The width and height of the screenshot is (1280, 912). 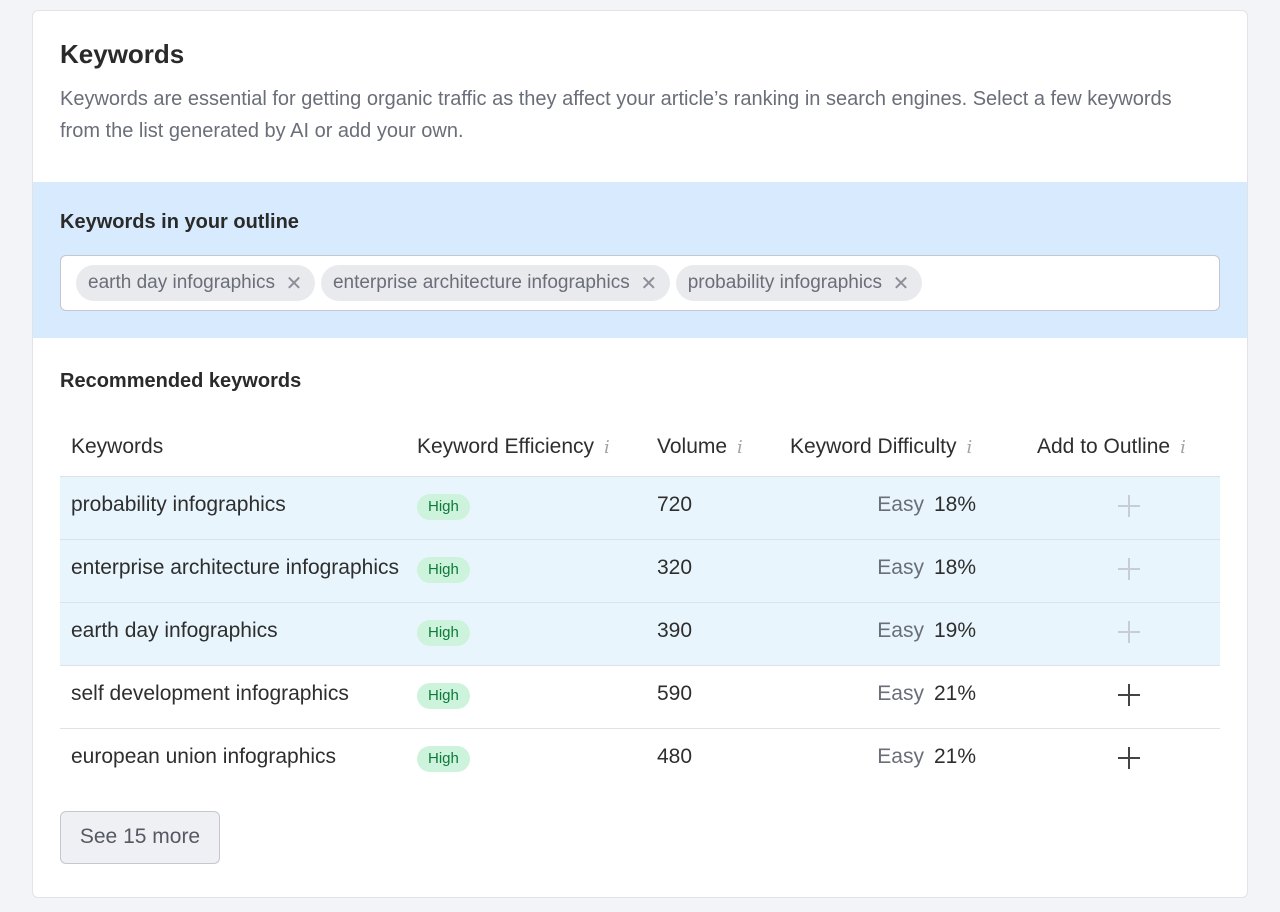 What do you see at coordinates (1104, 446) in the screenshot?
I see `column-header-label: Add to Outline` at bounding box center [1104, 446].